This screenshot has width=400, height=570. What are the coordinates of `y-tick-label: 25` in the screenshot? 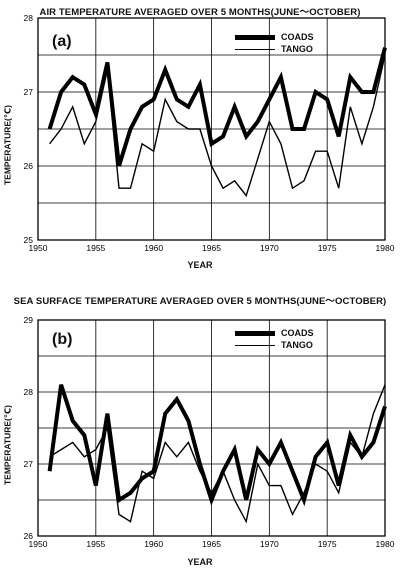 It's located at (29, 240).